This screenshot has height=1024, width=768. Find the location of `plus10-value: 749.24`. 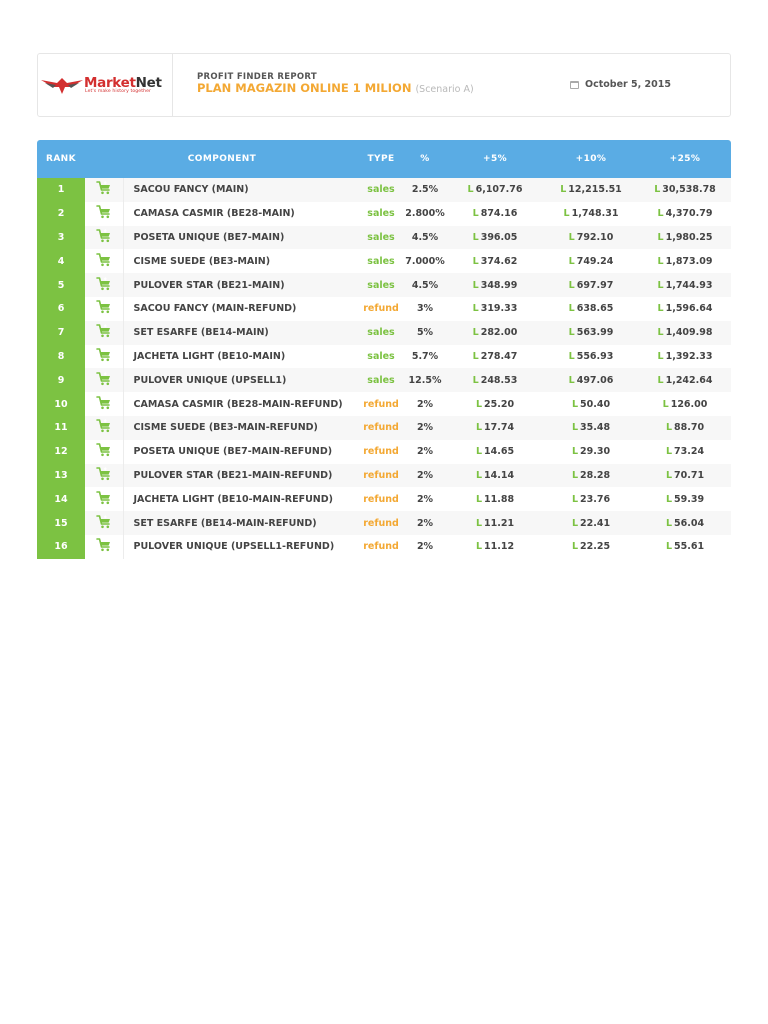

plus10-value: 749.24 is located at coordinates (595, 261).